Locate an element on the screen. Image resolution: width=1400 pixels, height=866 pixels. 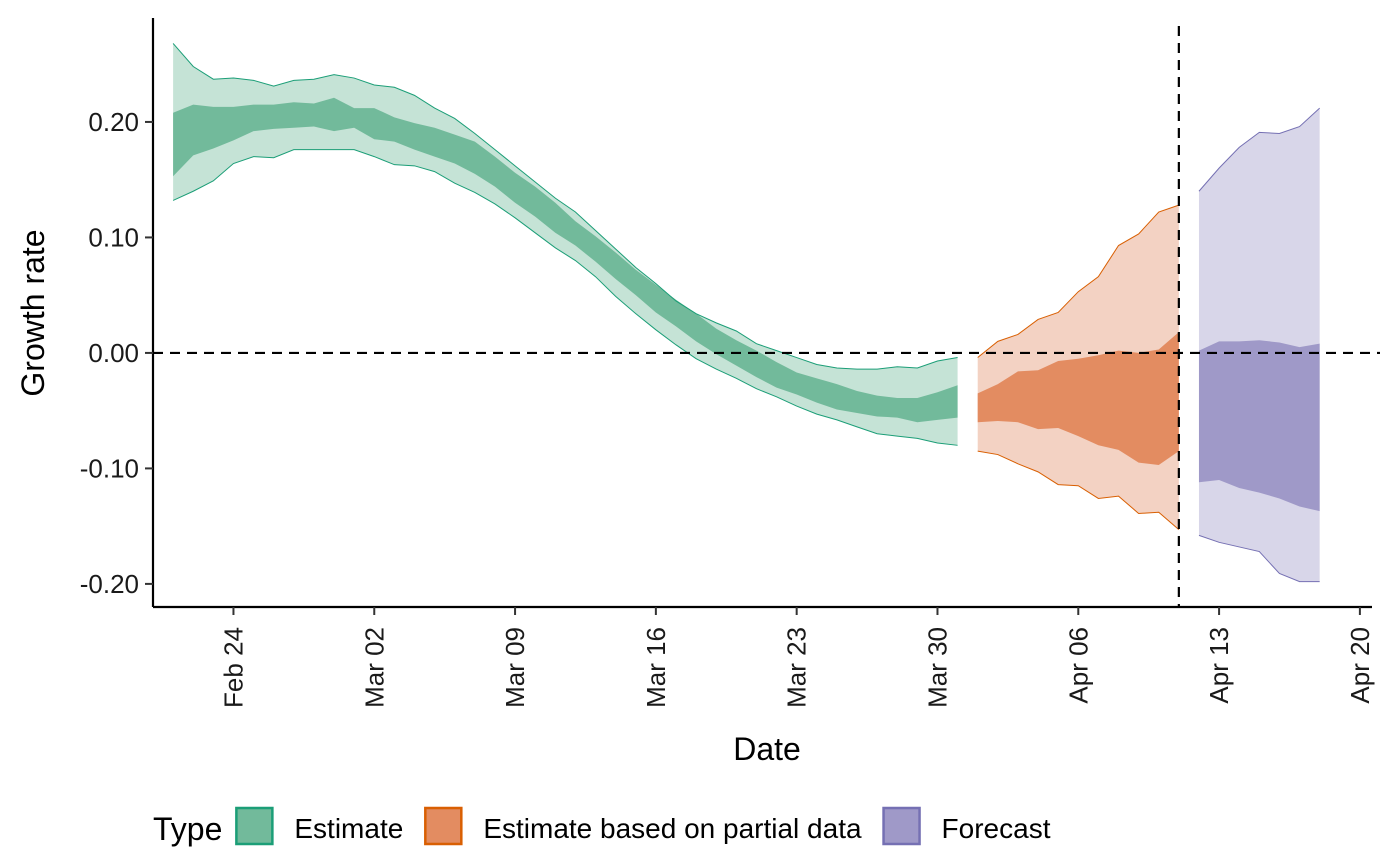
x-tick-label: Apr 13 is located at coordinates (1219, 665).